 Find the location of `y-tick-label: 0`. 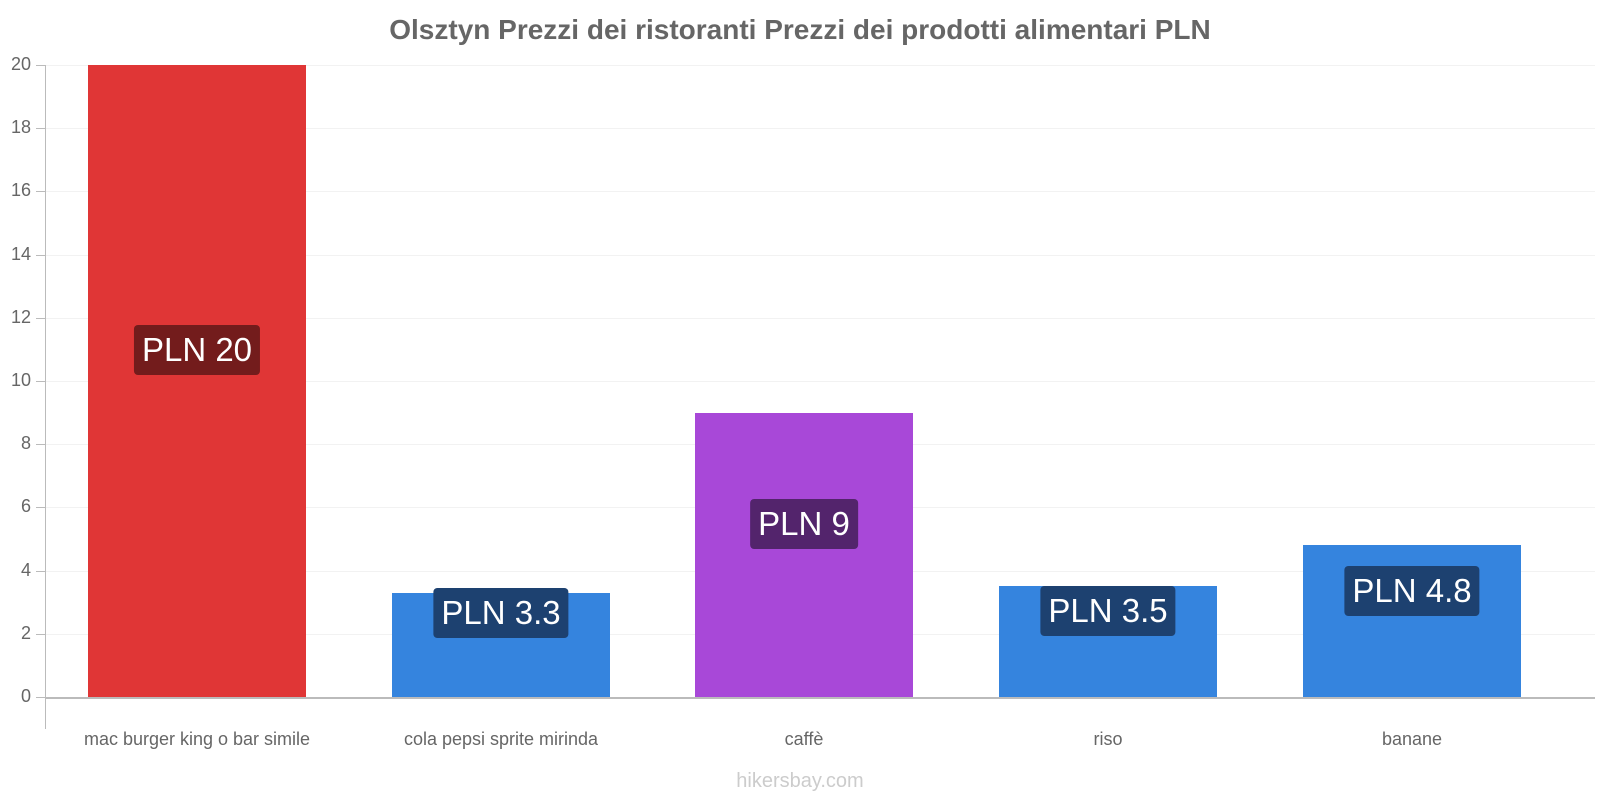

y-tick-label: 0 is located at coordinates (25, 696).